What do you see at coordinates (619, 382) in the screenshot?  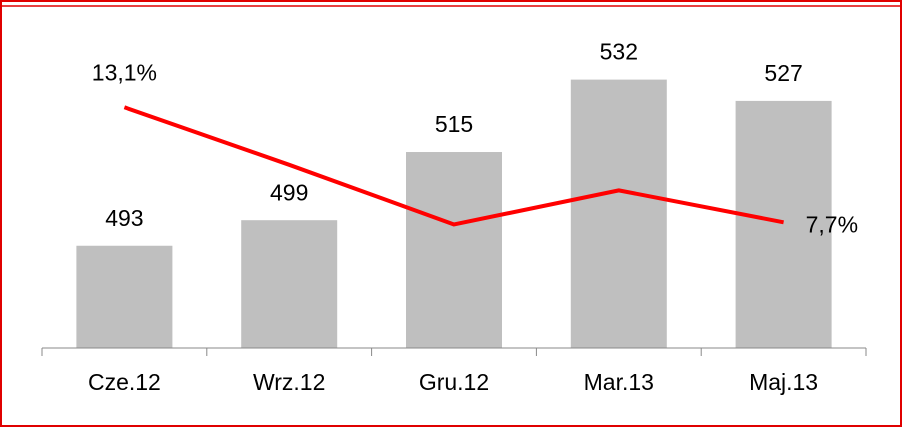 I see `x-tick-label: Mar.13` at bounding box center [619, 382].